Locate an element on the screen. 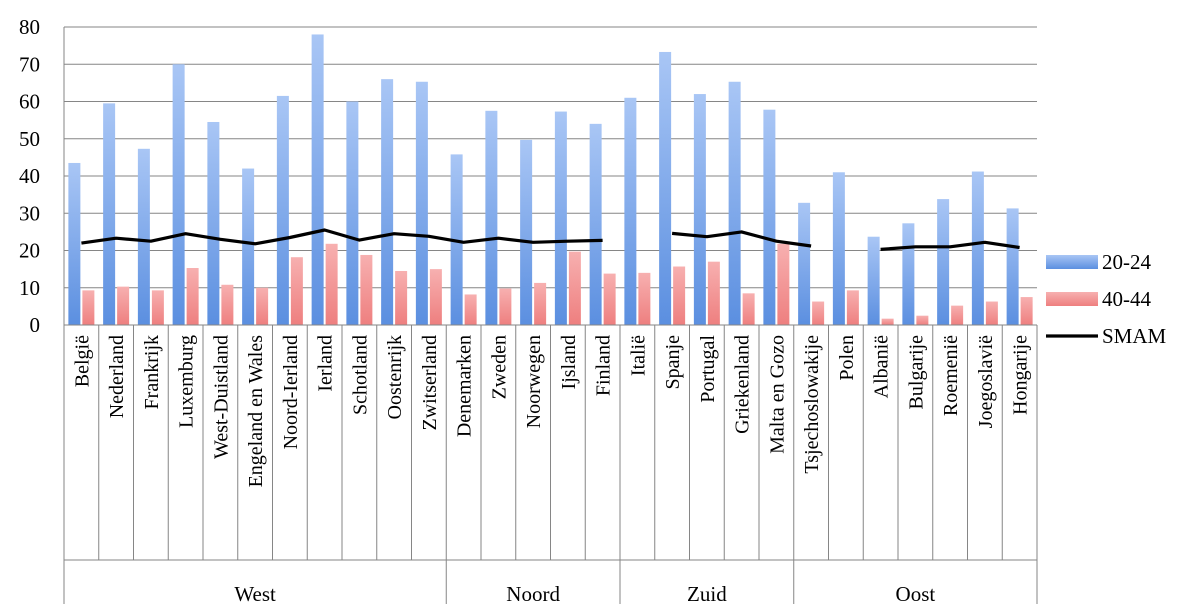 Image resolution: width=1178 pixels, height=606 pixels. y-tick-label: 10 is located at coordinates (29, 288).